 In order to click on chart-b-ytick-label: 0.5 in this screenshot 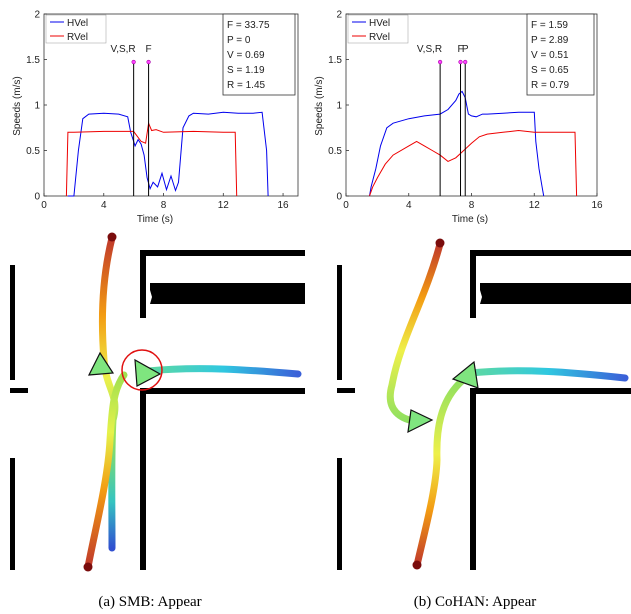, I will do `click(335, 151)`.